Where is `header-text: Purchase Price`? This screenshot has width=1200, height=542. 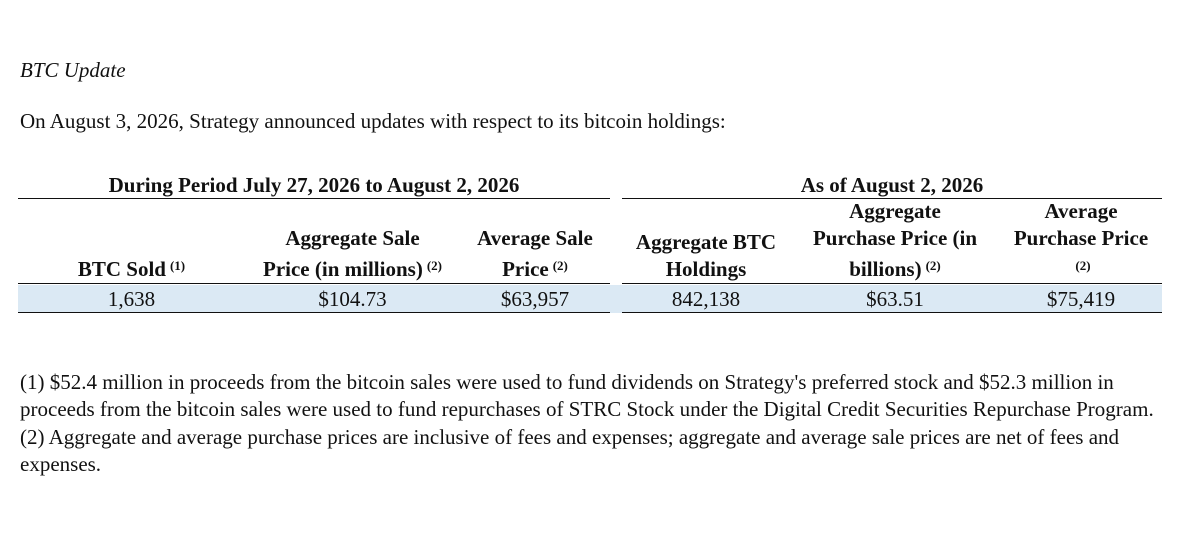 header-text: Purchase Price is located at coordinates (1081, 238).